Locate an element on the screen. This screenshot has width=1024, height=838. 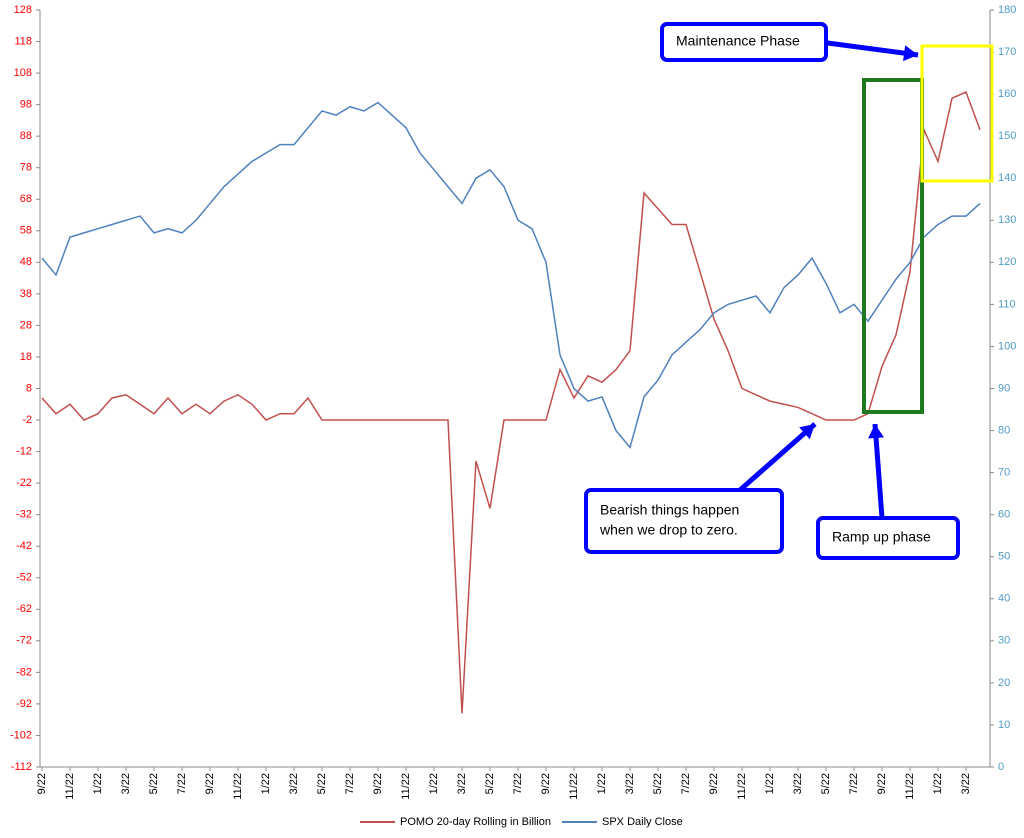
y2-tick-label: 70 is located at coordinates (1004, 473).